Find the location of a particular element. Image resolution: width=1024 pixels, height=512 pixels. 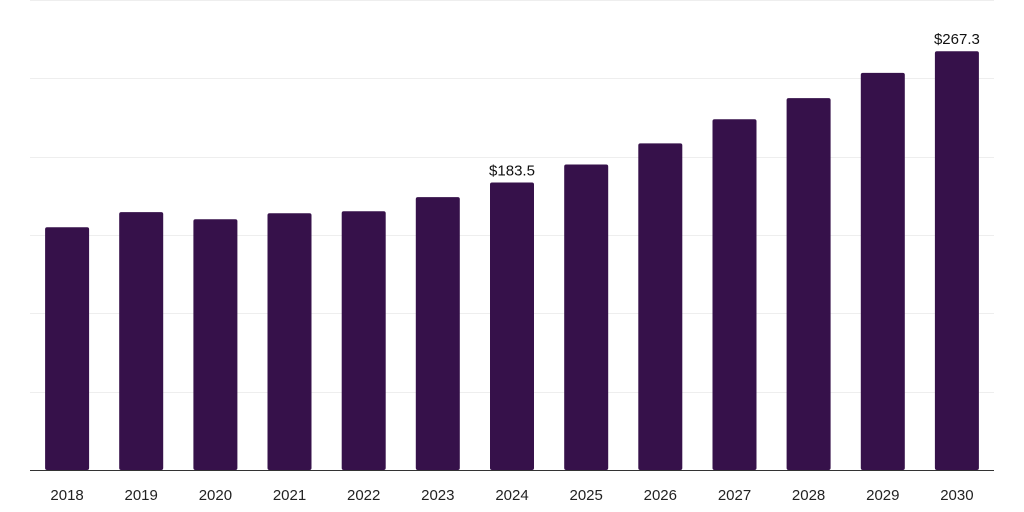

x-tick-label-2019: 2019 is located at coordinates (141, 495).